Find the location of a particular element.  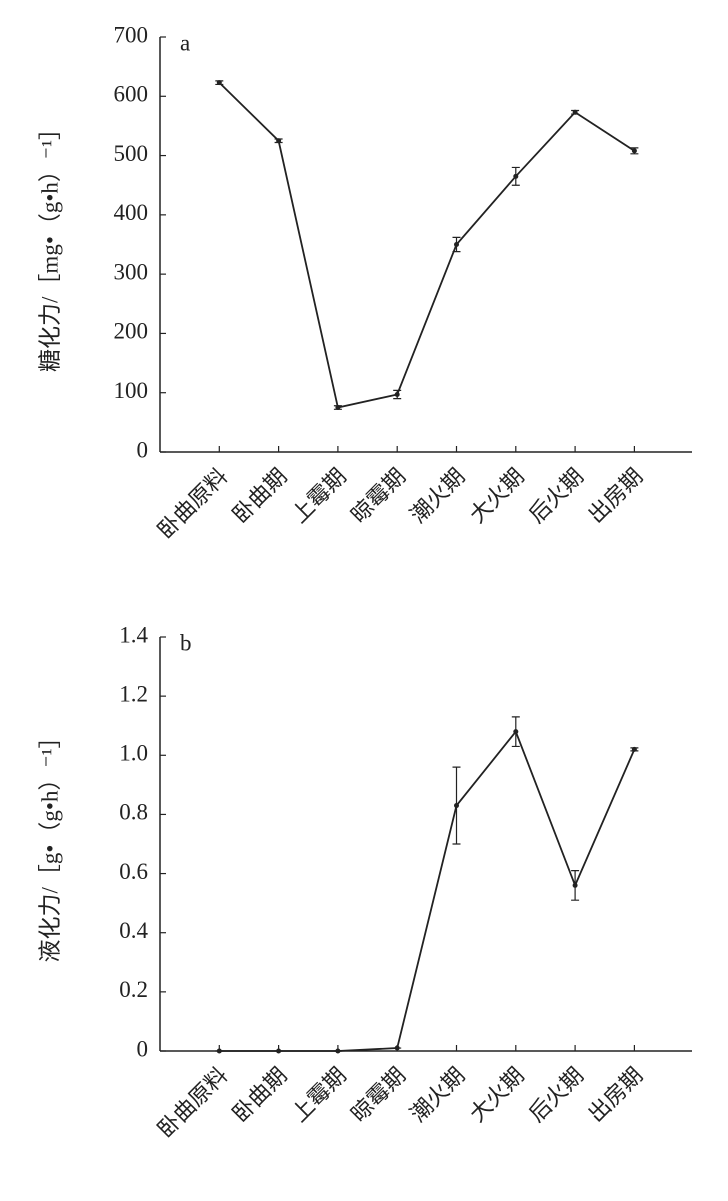

y-tick-label: 0.2 is located at coordinates (133, 989).